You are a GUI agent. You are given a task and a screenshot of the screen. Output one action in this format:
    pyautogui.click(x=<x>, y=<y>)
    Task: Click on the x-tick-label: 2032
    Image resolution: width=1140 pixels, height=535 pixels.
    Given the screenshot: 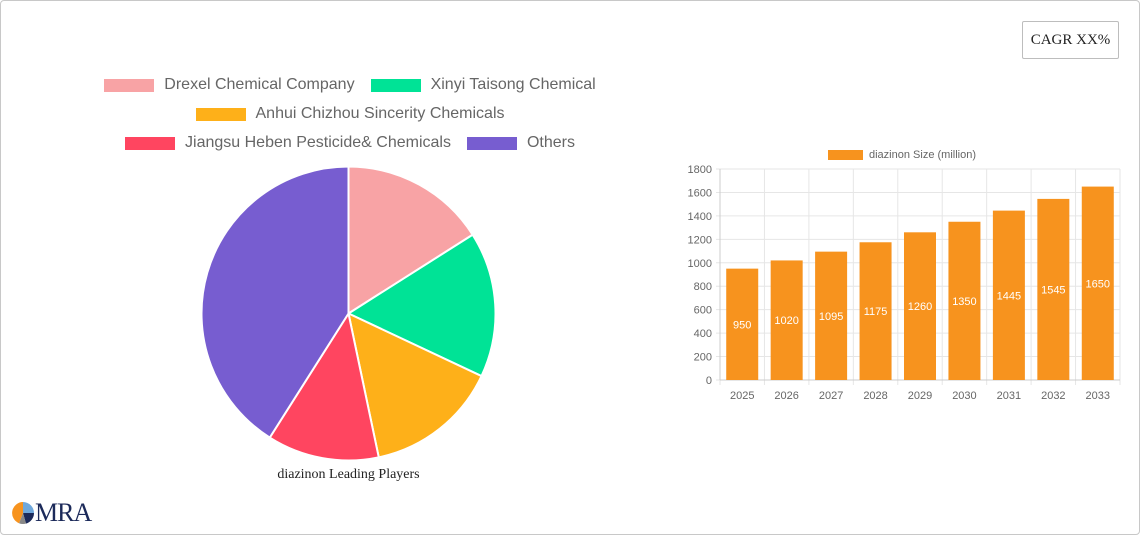 What is the action you would take?
    pyautogui.click(x=1053, y=396)
    